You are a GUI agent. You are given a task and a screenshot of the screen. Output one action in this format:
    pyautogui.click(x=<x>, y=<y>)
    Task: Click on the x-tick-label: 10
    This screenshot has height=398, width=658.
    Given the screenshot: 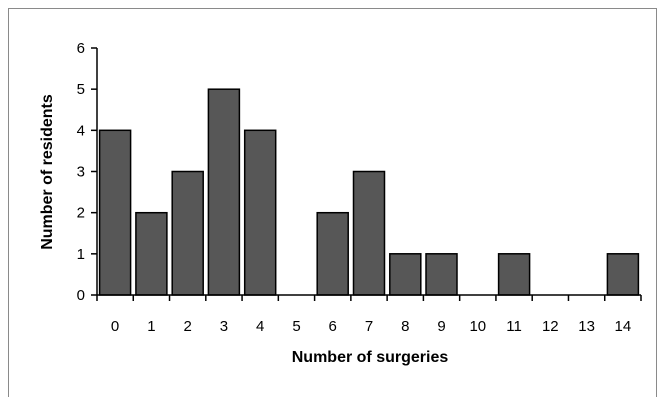 What is the action you would take?
    pyautogui.click(x=477, y=326)
    